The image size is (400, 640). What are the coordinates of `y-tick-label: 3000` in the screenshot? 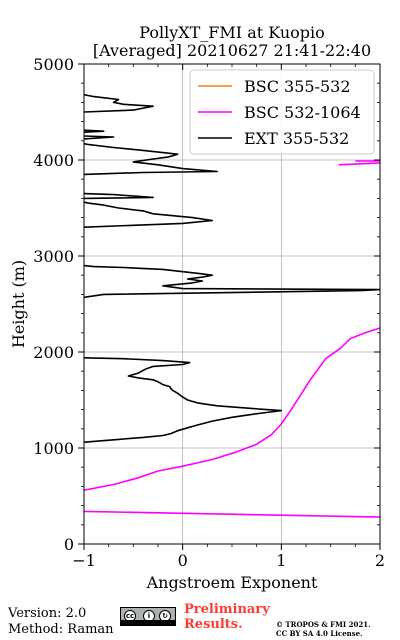 It's located at (53, 256).